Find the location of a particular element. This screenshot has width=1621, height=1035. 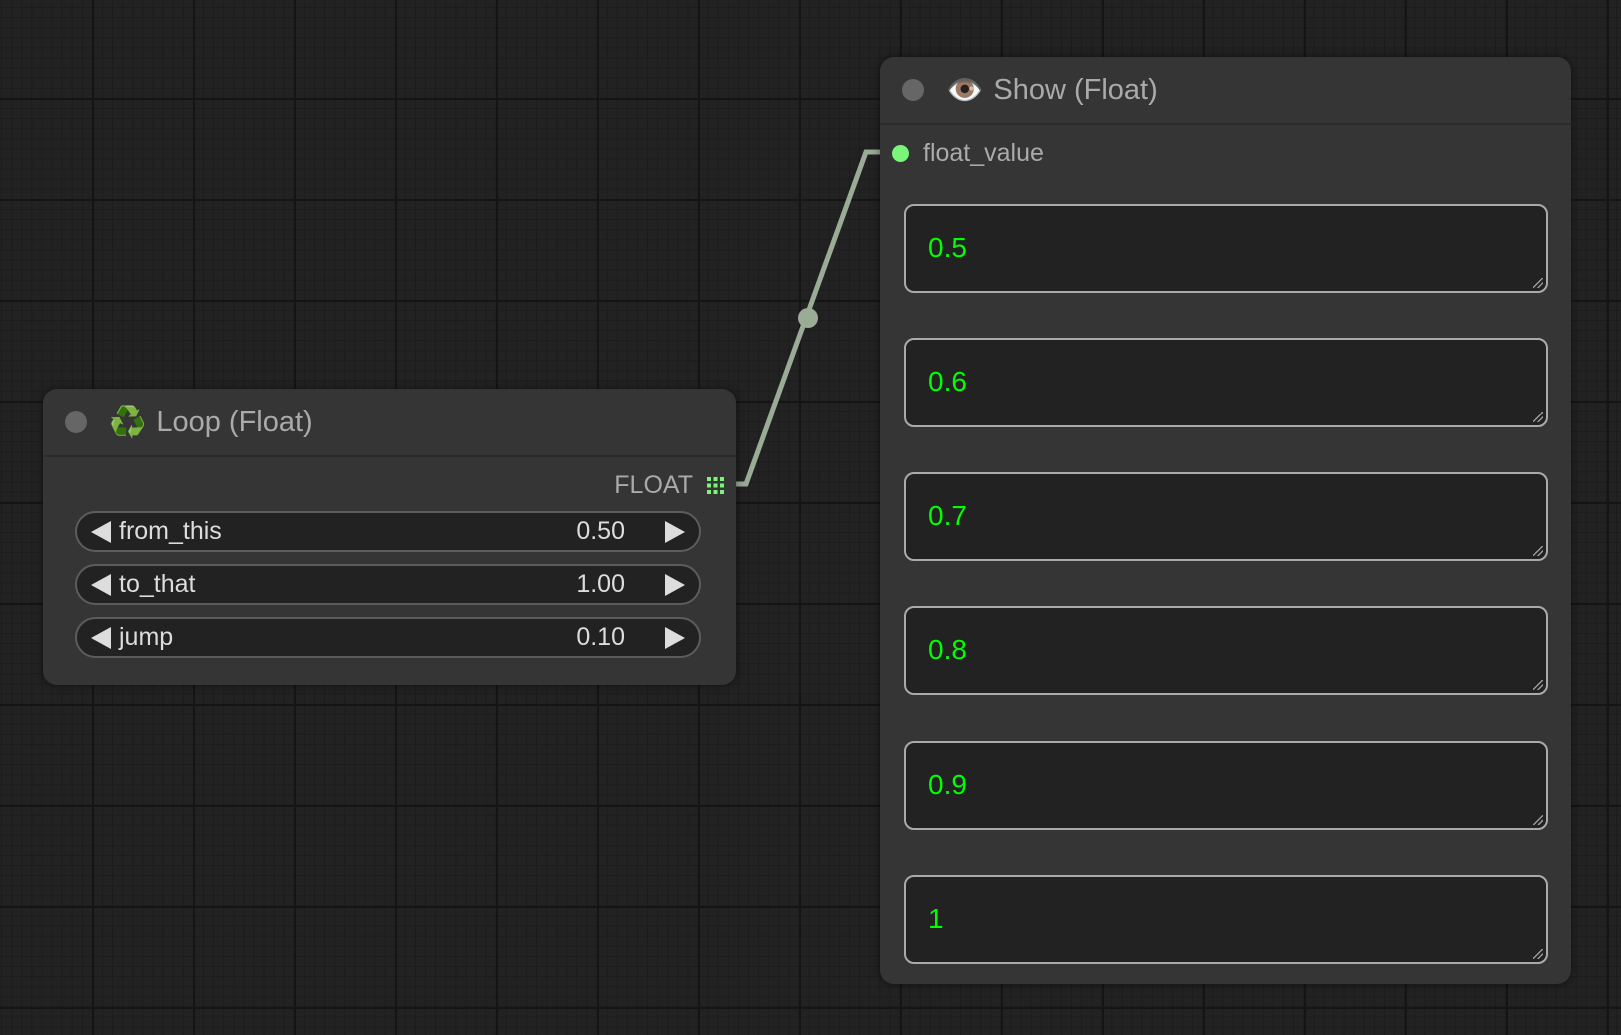

widget-label: from_this is located at coordinates (170, 531).